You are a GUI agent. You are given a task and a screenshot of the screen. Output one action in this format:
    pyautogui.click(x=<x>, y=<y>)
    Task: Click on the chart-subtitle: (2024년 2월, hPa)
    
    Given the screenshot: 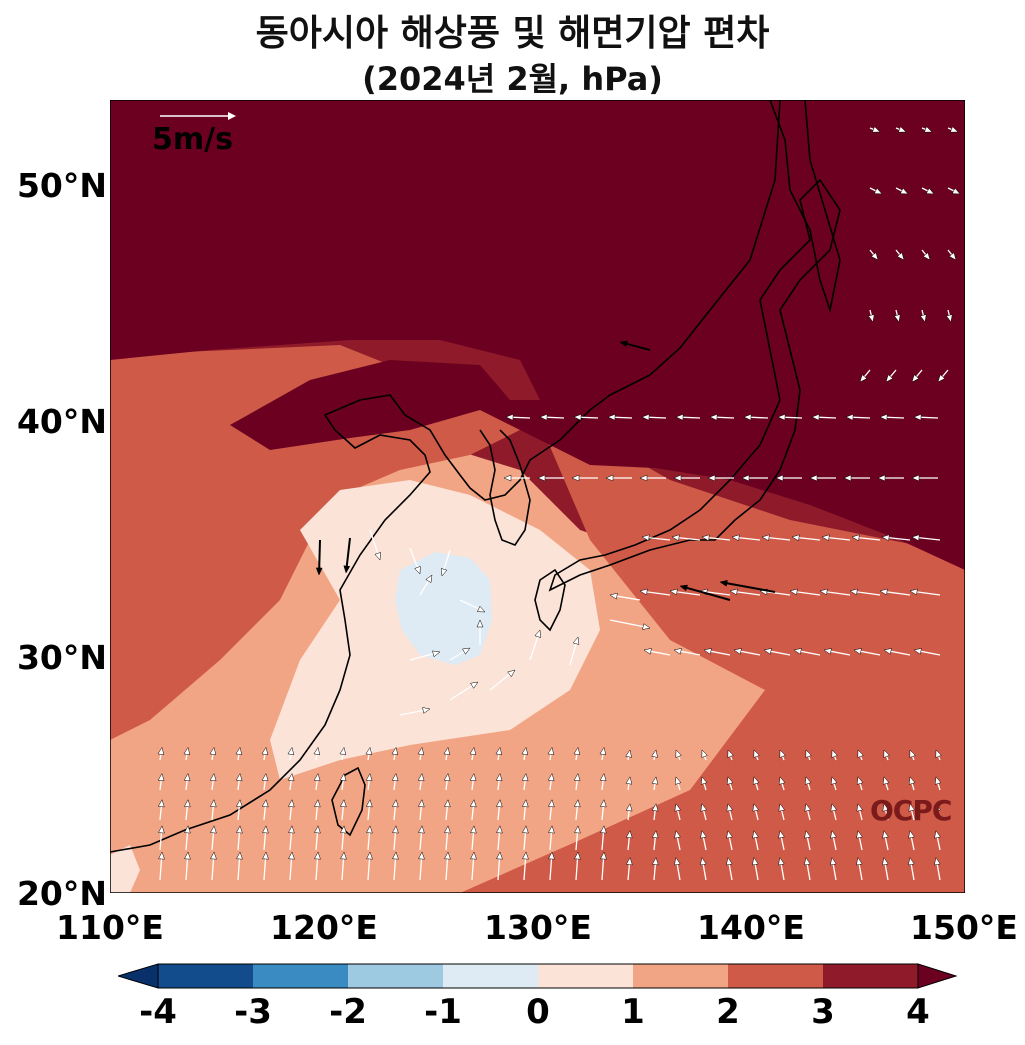 What is the action you would take?
    pyautogui.click(x=512, y=79)
    